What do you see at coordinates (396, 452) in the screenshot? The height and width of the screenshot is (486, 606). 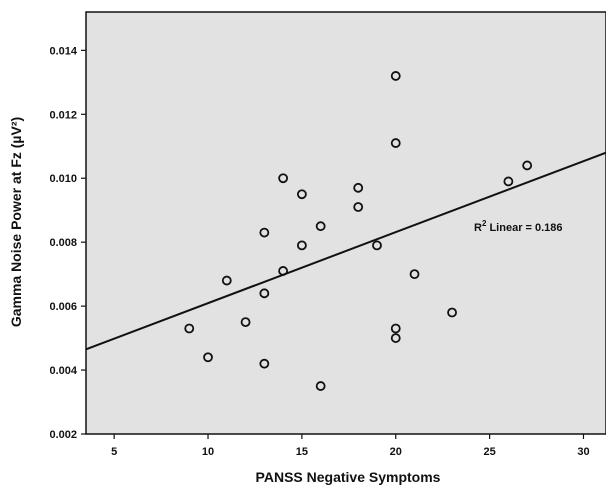 I see `x-tick-label: 20` at bounding box center [396, 452].